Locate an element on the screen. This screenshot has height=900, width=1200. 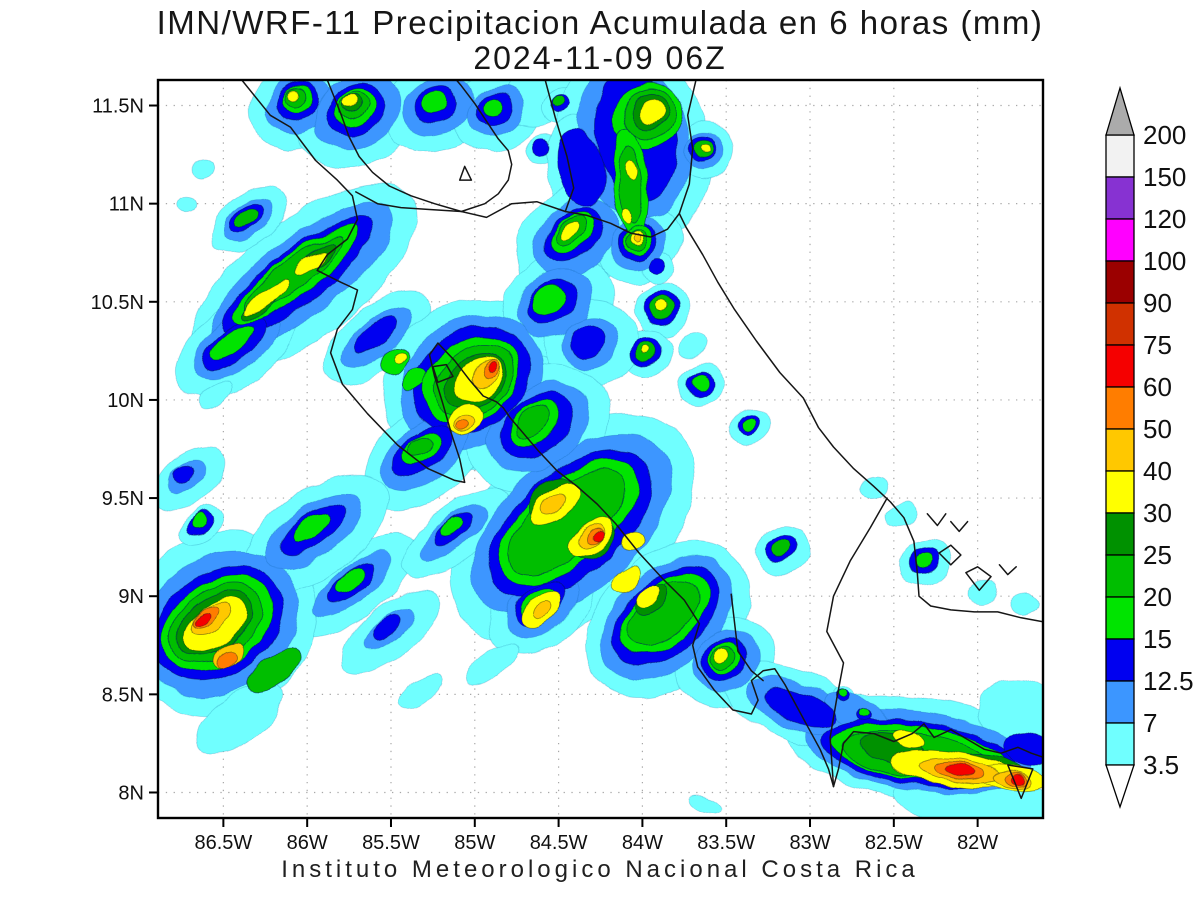
colorbar-label: 20 is located at coordinates (1157, 597).